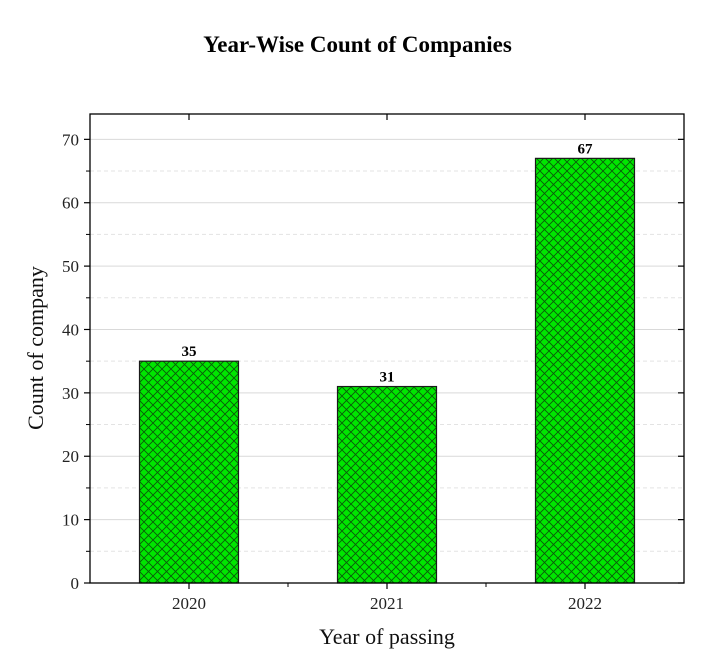 Image resolution: width=715 pixels, height=661 pixels. Describe the element at coordinates (70, 520) in the screenshot. I see `y-tick-label-10: 10` at that location.